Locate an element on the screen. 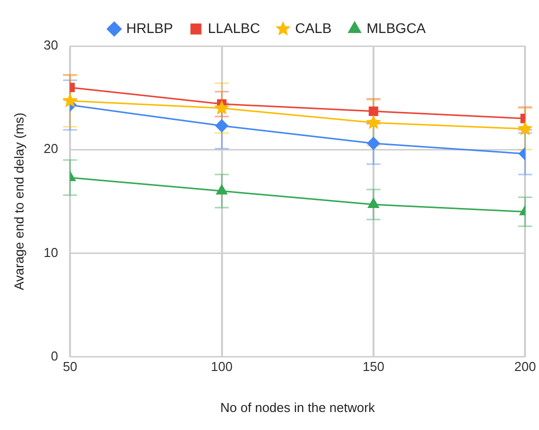 This screenshot has width=539, height=430. legend-label: HRLBP is located at coordinates (149, 28).